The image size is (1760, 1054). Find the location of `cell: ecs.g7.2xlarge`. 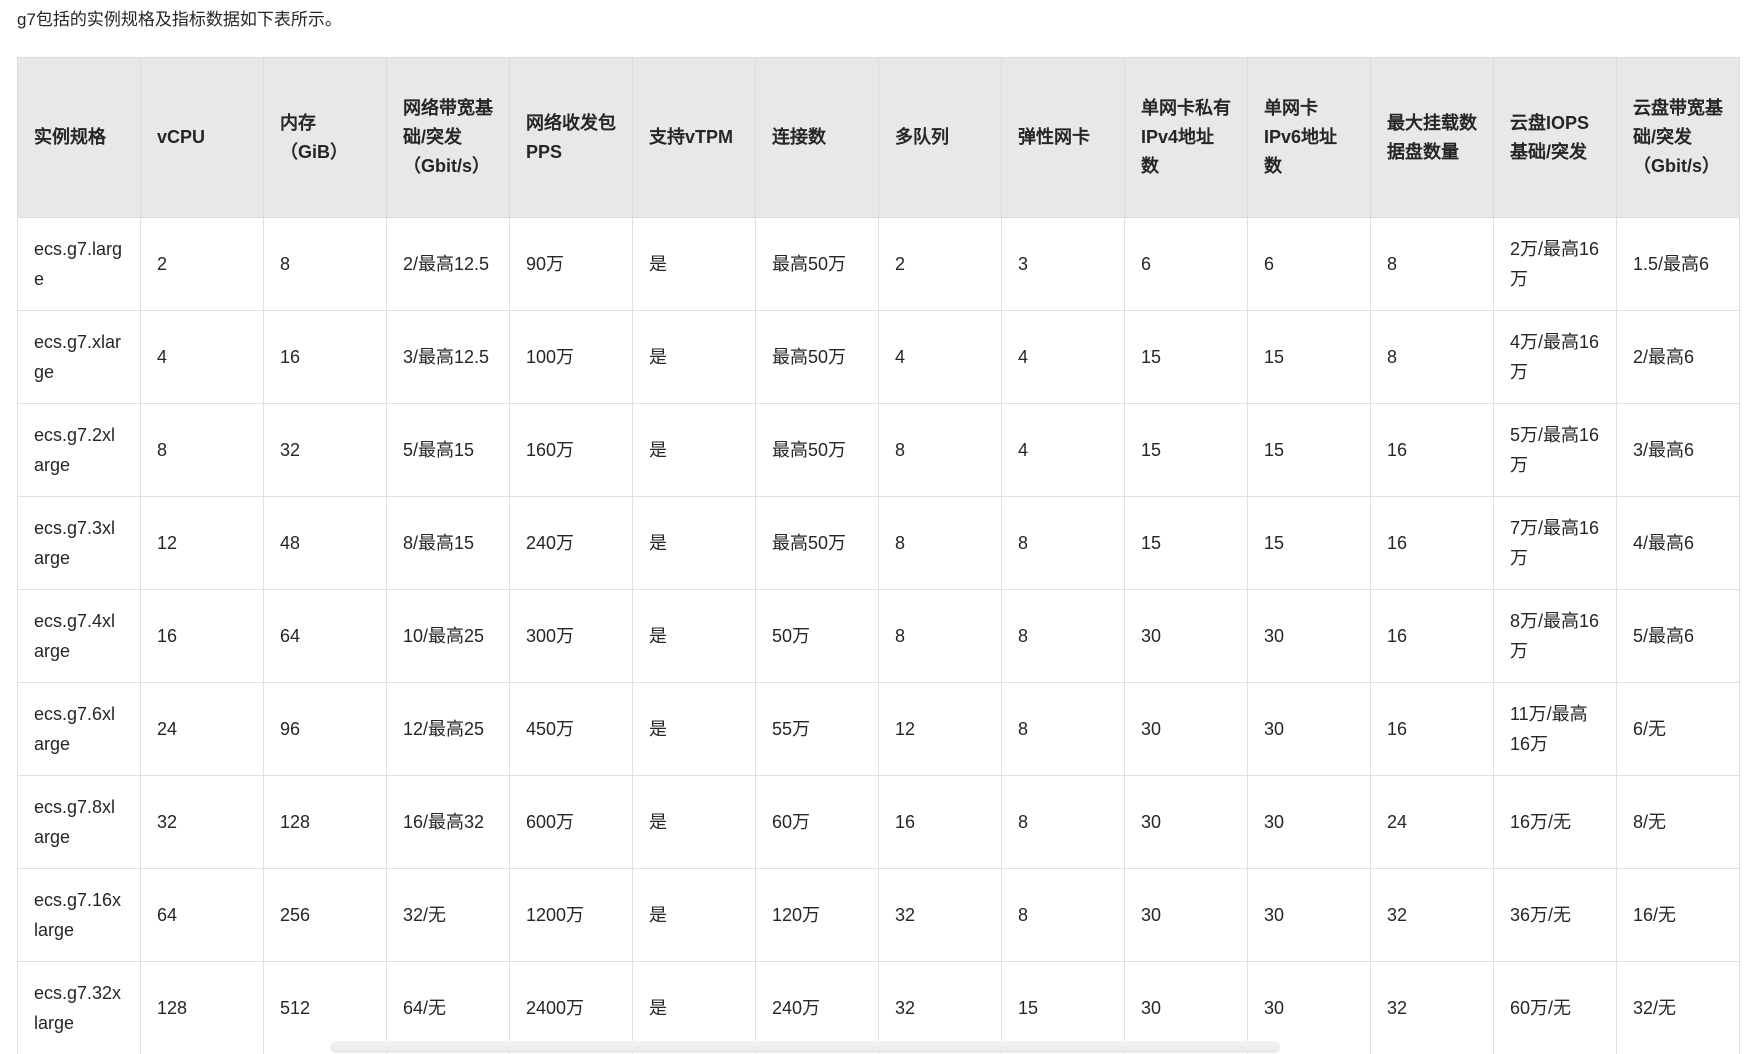

cell: ecs.g7.2xlarge is located at coordinates (79, 450).